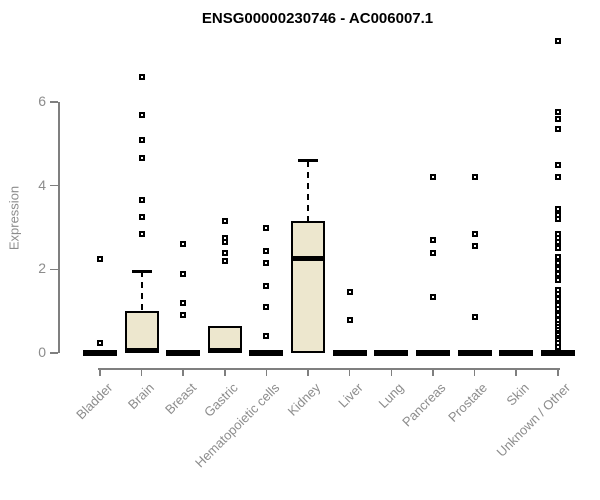 The image size is (600, 500). What do you see at coordinates (42, 184) in the screenshot?
I see `y-tick-label: 4` at bounding box center [42, 184].